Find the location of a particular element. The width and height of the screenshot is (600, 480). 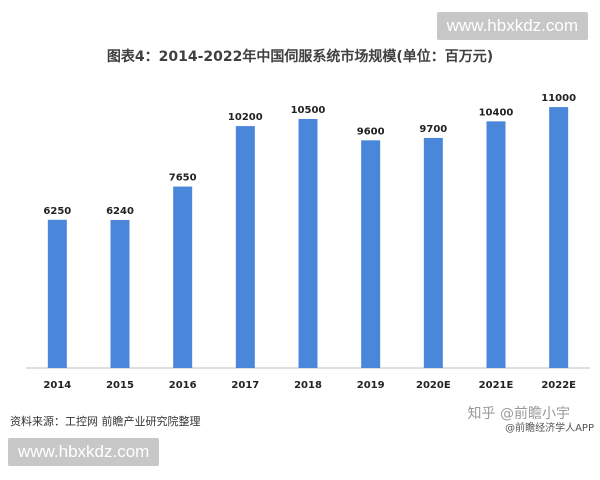

data-label-2016: 7650 is located at coordinates (183, 178).